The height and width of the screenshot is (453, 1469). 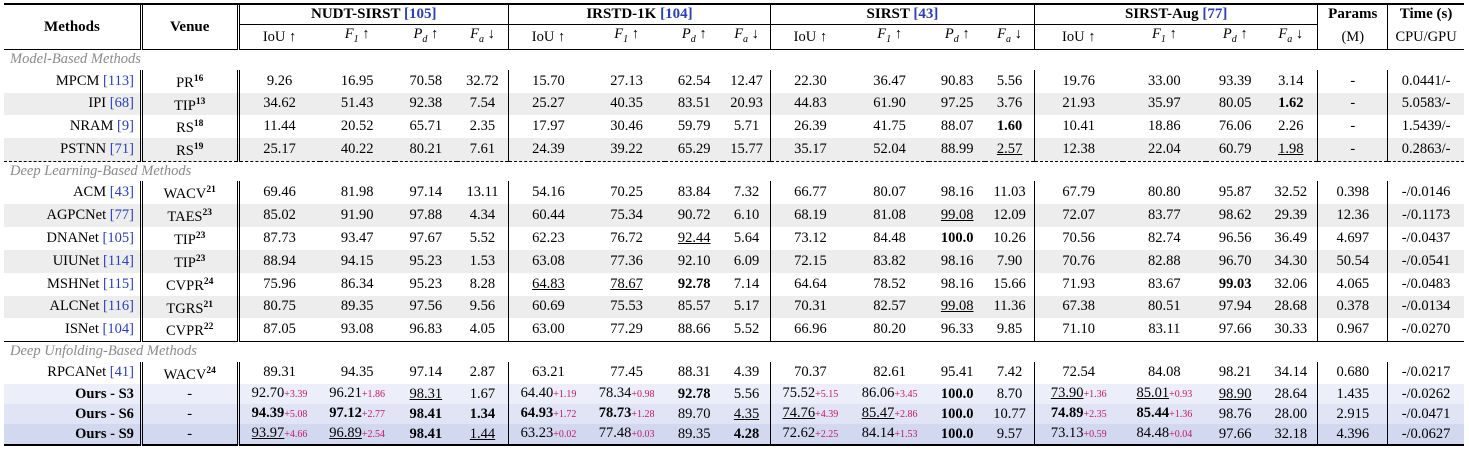 I want to click on metric-cell: 18.86, so click(x=1164, y=126).